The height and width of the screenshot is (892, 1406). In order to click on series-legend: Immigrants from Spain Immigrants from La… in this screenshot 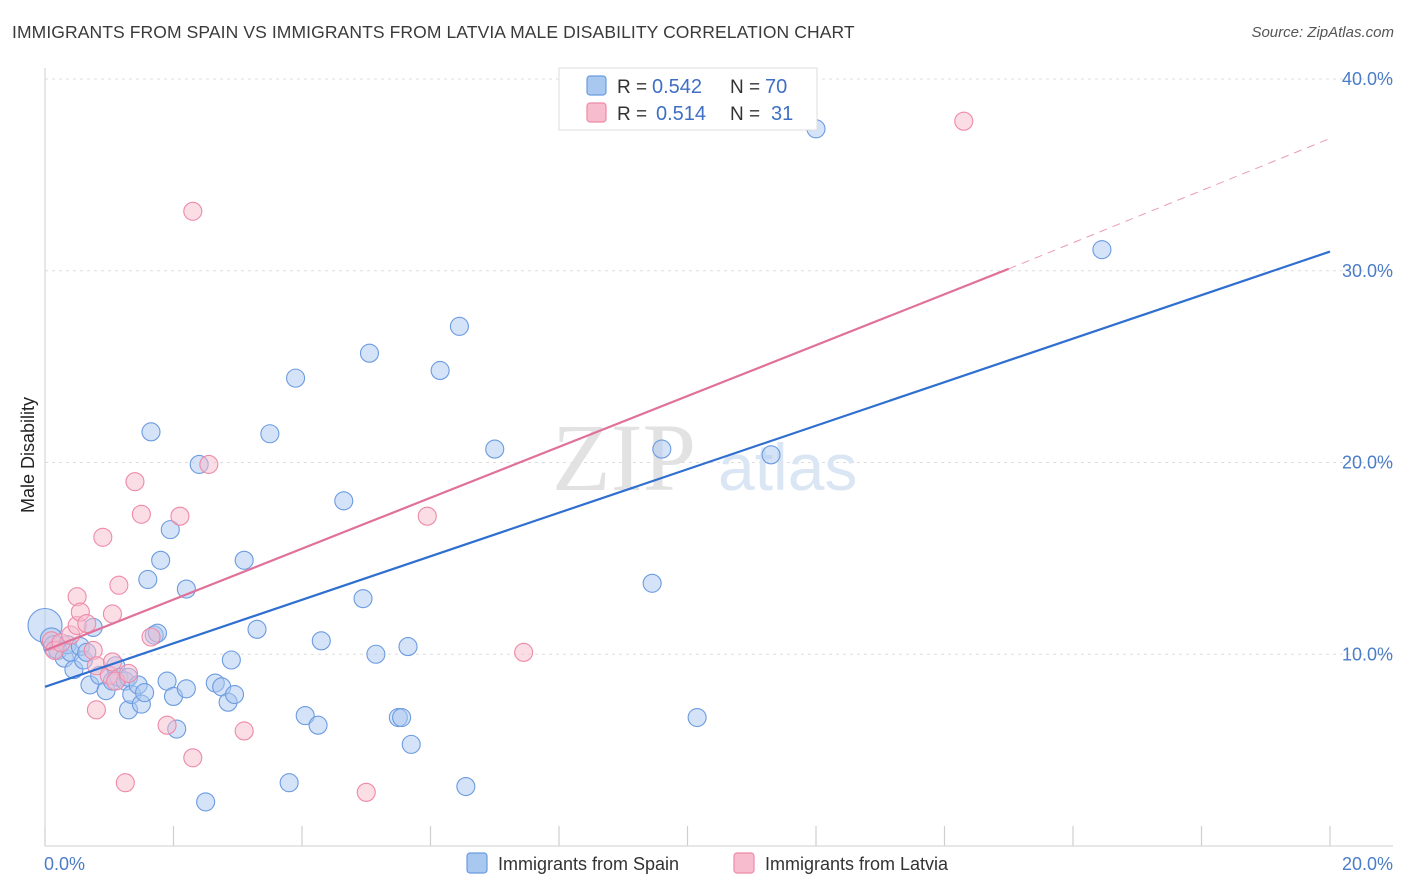, I will do `click(707, 863)`.